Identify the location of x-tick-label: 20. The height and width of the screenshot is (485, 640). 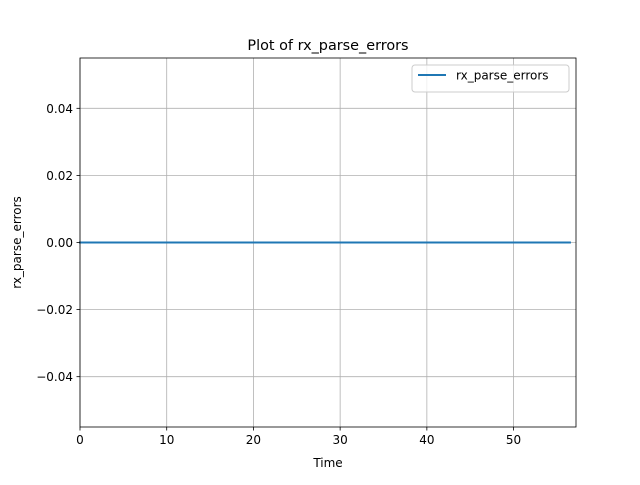
(253, 440).